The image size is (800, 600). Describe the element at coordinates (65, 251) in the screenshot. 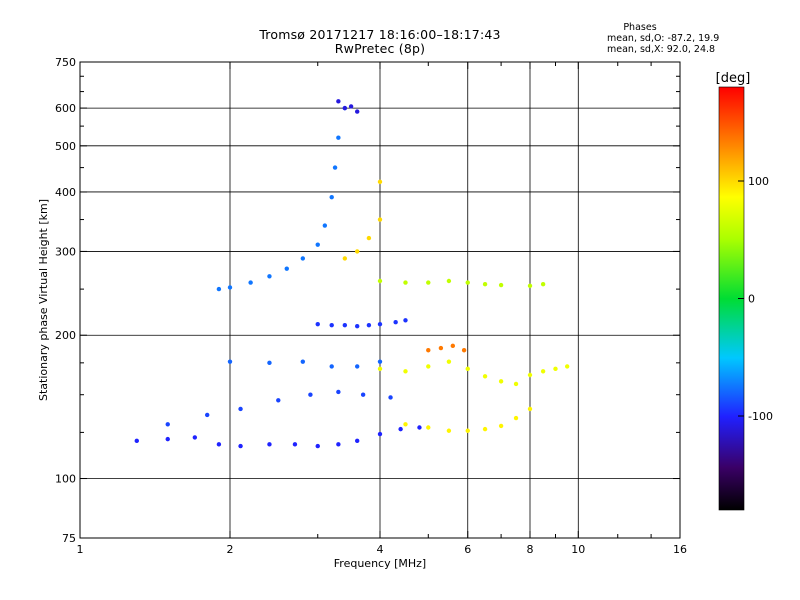

I see `y-tick-label: 300` at that location.